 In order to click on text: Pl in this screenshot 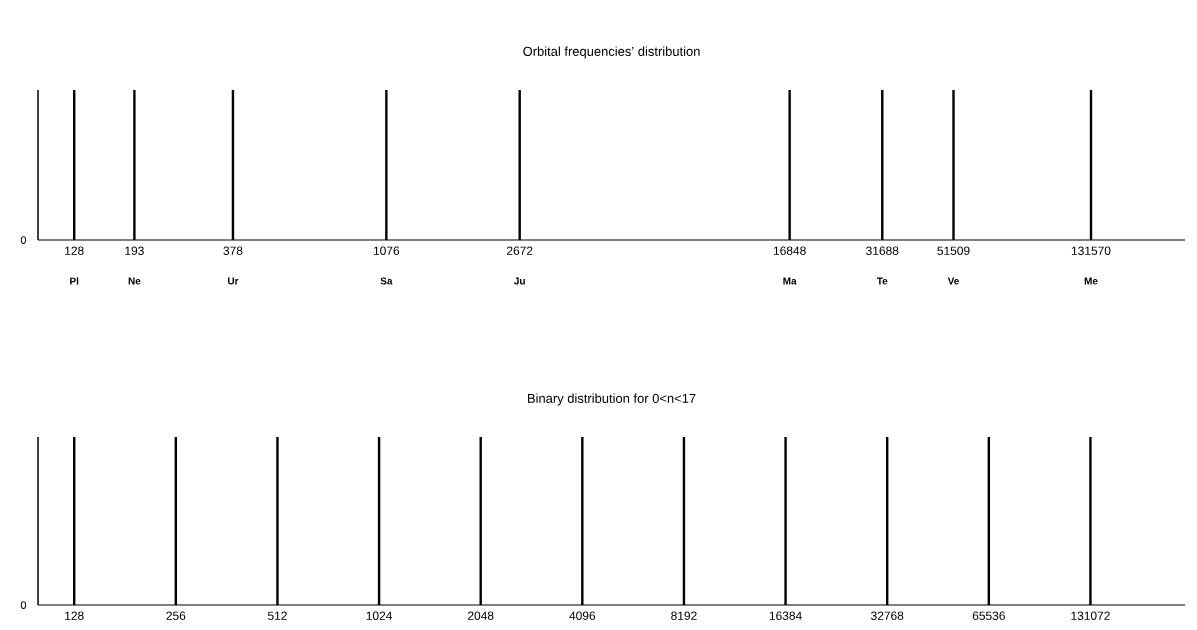, I will do `click(74, 281)`.